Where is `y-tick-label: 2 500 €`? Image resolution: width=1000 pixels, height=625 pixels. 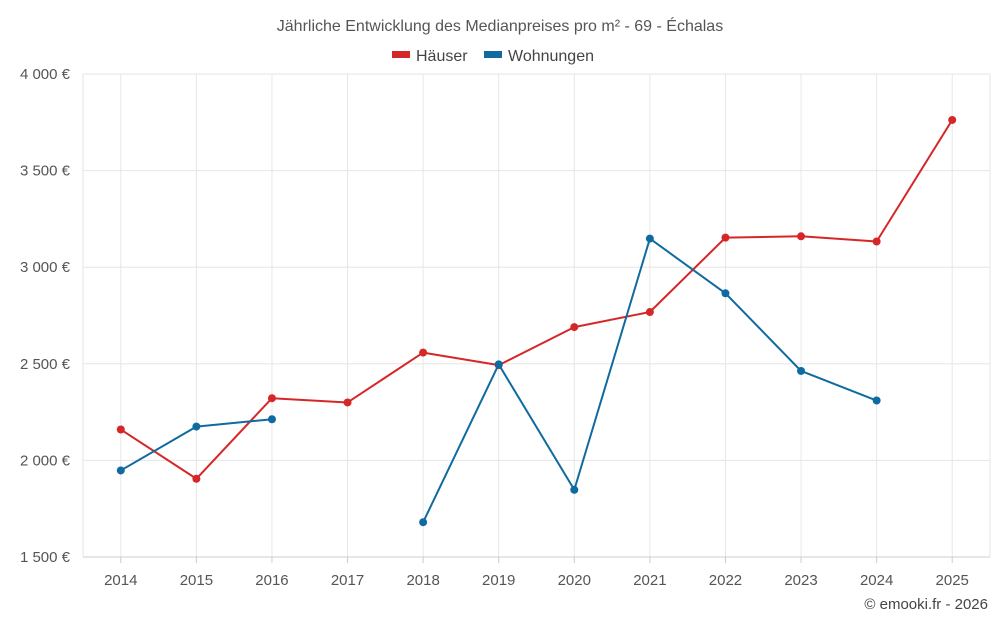
y-tick-label: 2 500 € is located at coordinates (45, 364).